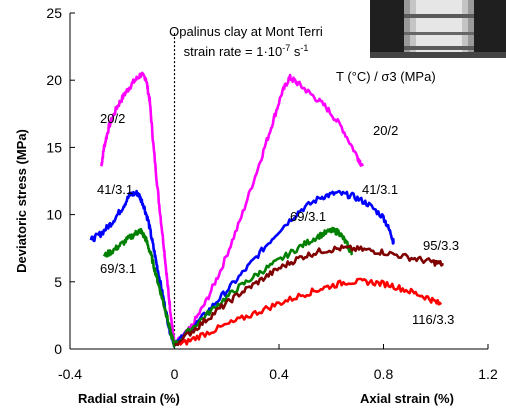 This screenshot has width=506, height=415. Describe the element at coordinates (129, 398) in the screenshot. I see `x-axis-label-radial: Radial strain (%)` at that location.